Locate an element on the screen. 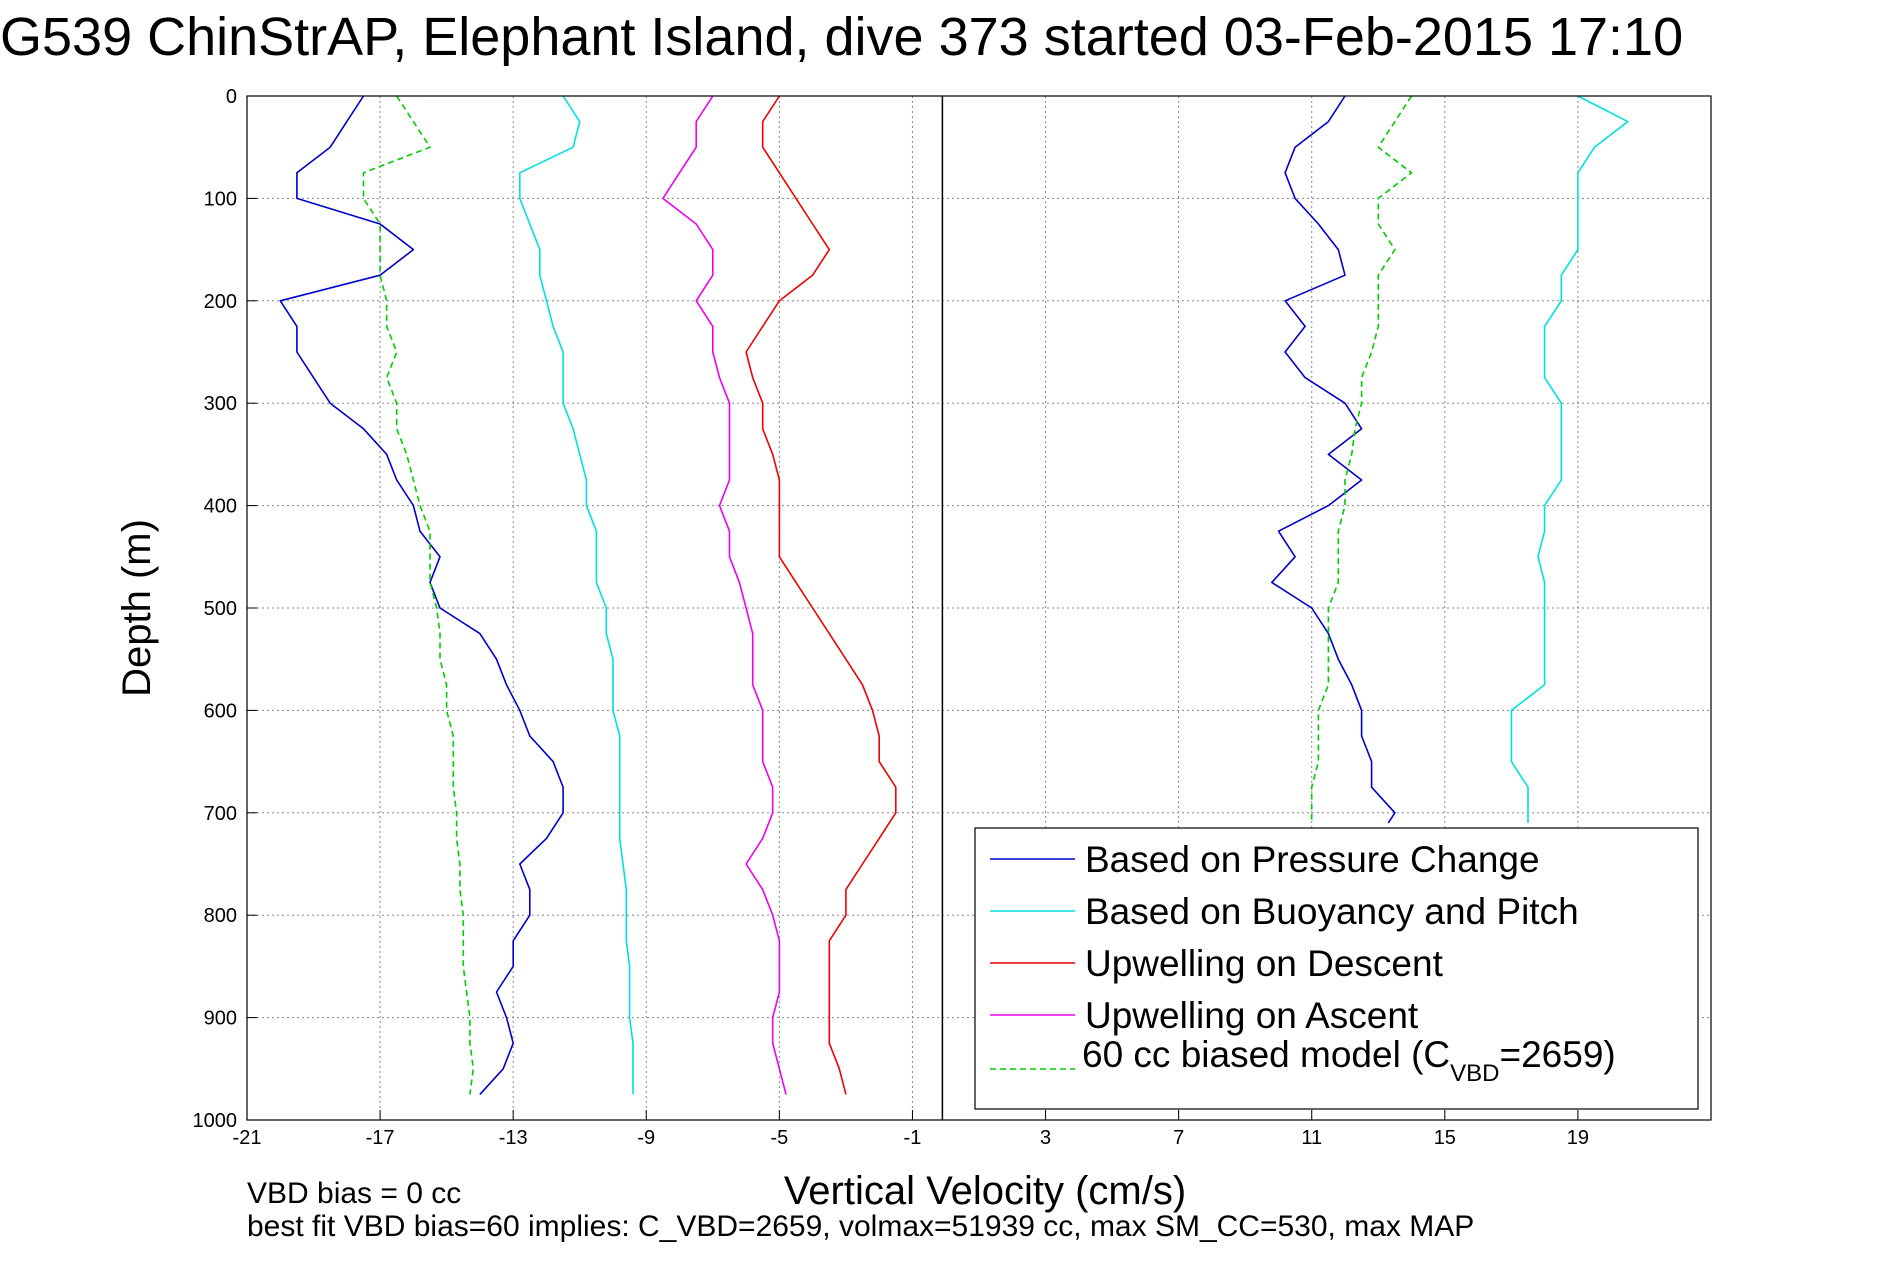  y-tick-label: 100 is located at coordinates (220, 199).